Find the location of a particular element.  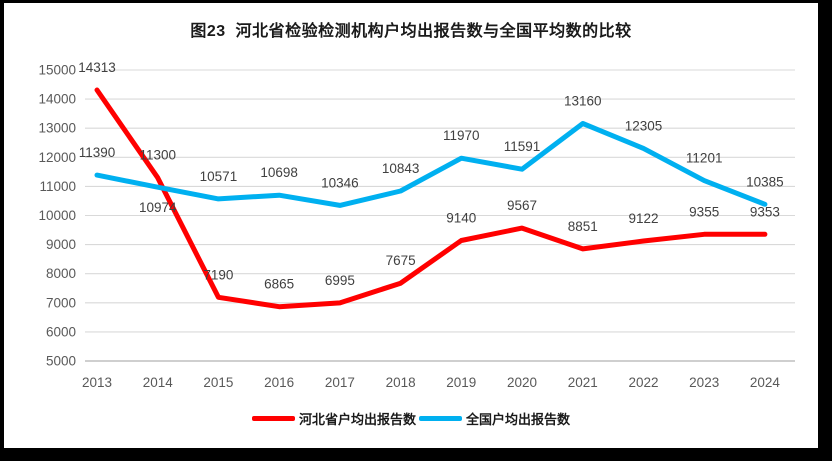

x-tick-label: 2013 is located at coordinates (97, 382).